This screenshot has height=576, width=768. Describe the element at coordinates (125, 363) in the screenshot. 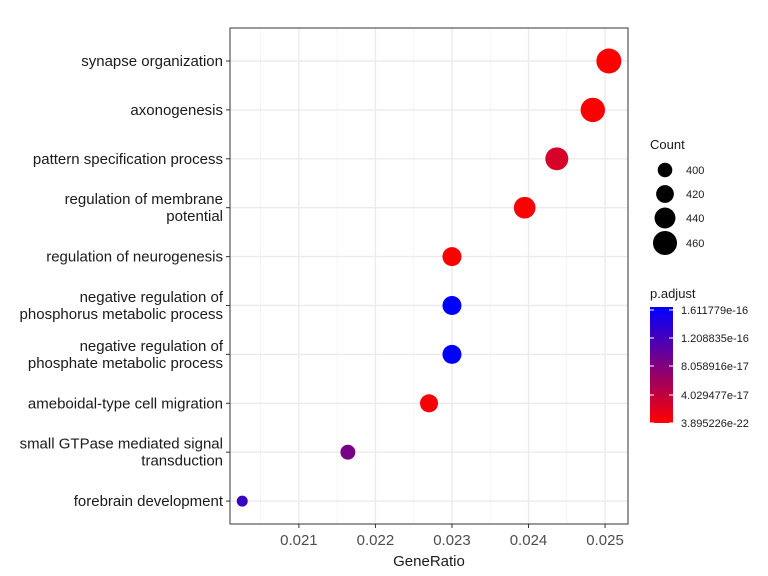

I see `y-tick-label: phosphate metabolic process` at that location.